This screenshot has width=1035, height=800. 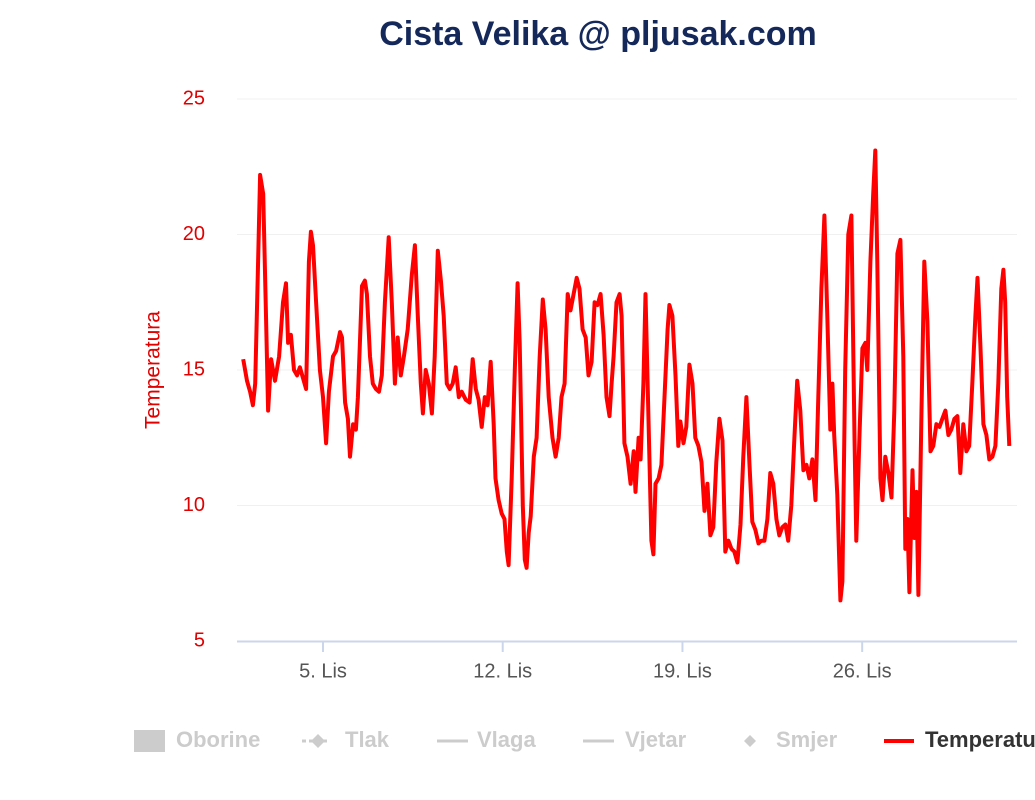 What do you see at coordinates (682, 671) in the screenshot?
I see `x-tick-label: 19. Lis` at bounding box center [682, 671].